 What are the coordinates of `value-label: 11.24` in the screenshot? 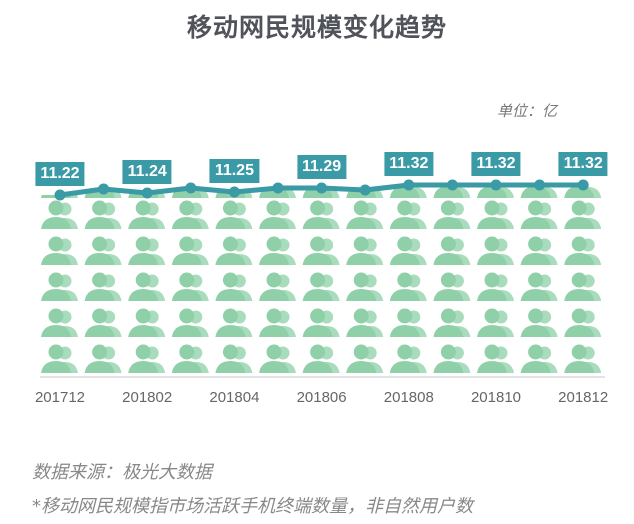 It's located at (147, 172).